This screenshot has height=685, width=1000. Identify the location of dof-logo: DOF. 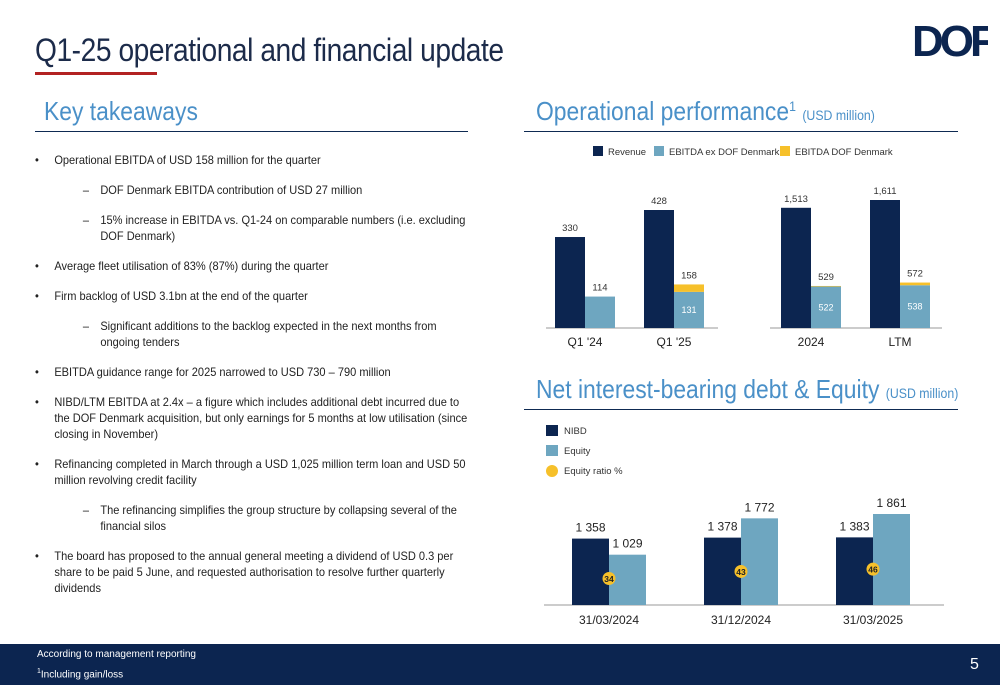
(950, 39).